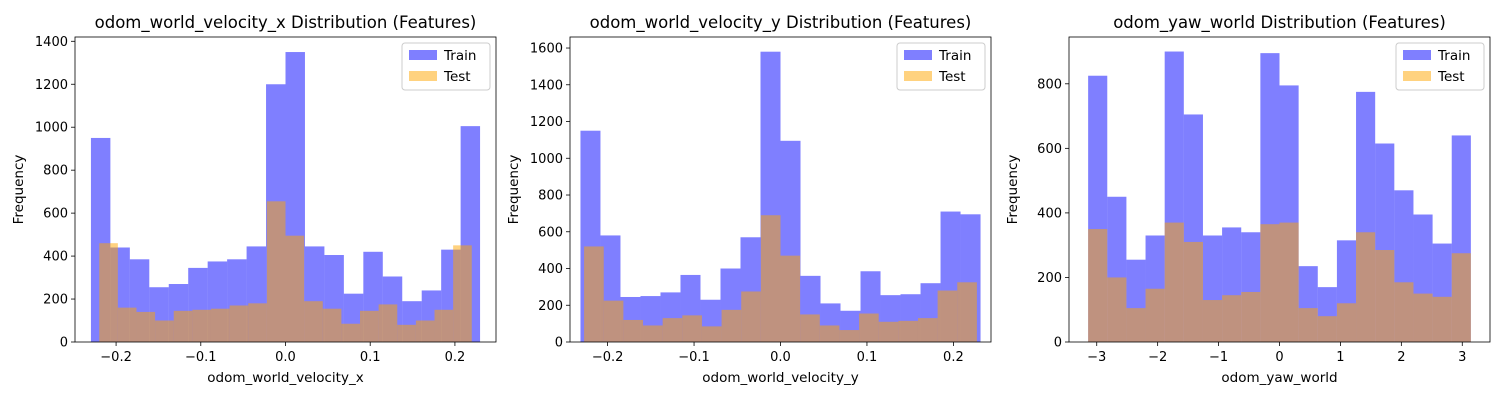 The width and height of the screenshot is (1500, 400). I want to click on x-tick-label: −0.2, so click(116, 357).